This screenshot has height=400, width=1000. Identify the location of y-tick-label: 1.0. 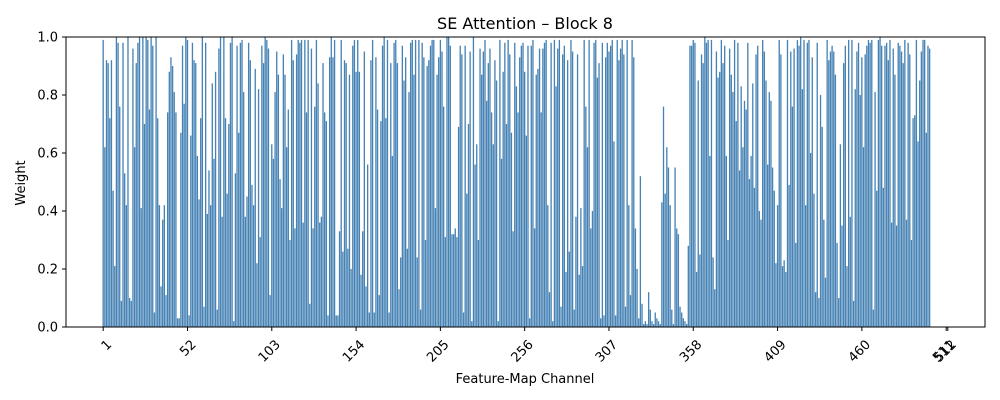
(47, 38).